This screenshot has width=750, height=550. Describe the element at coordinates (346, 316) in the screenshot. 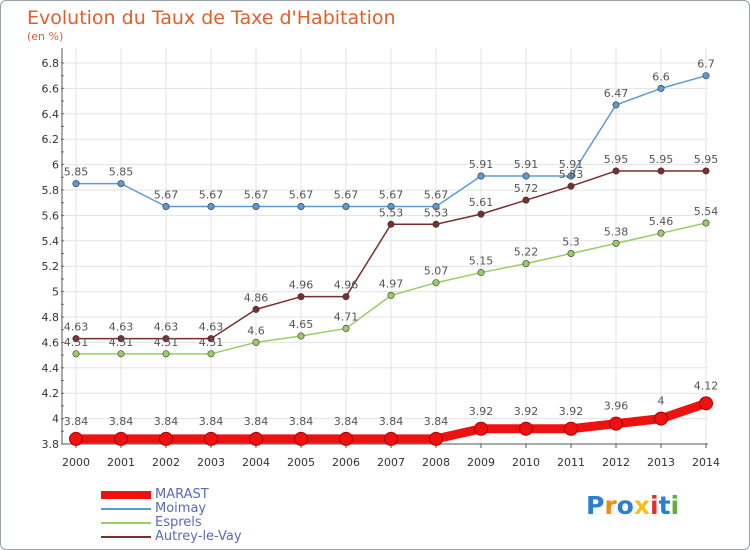

I see `data-label-esprels: 4.71` at that location.